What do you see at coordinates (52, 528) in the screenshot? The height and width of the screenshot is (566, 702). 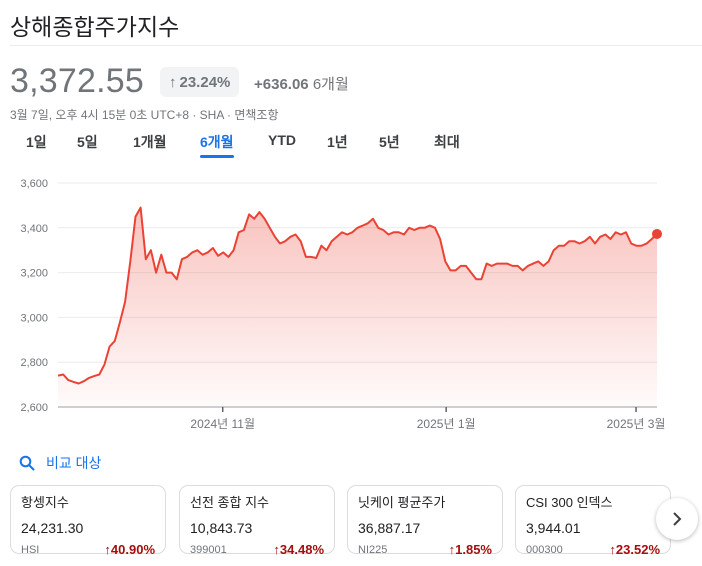 I see `card-value: 24,231.30` at bounding box center [52, 528].